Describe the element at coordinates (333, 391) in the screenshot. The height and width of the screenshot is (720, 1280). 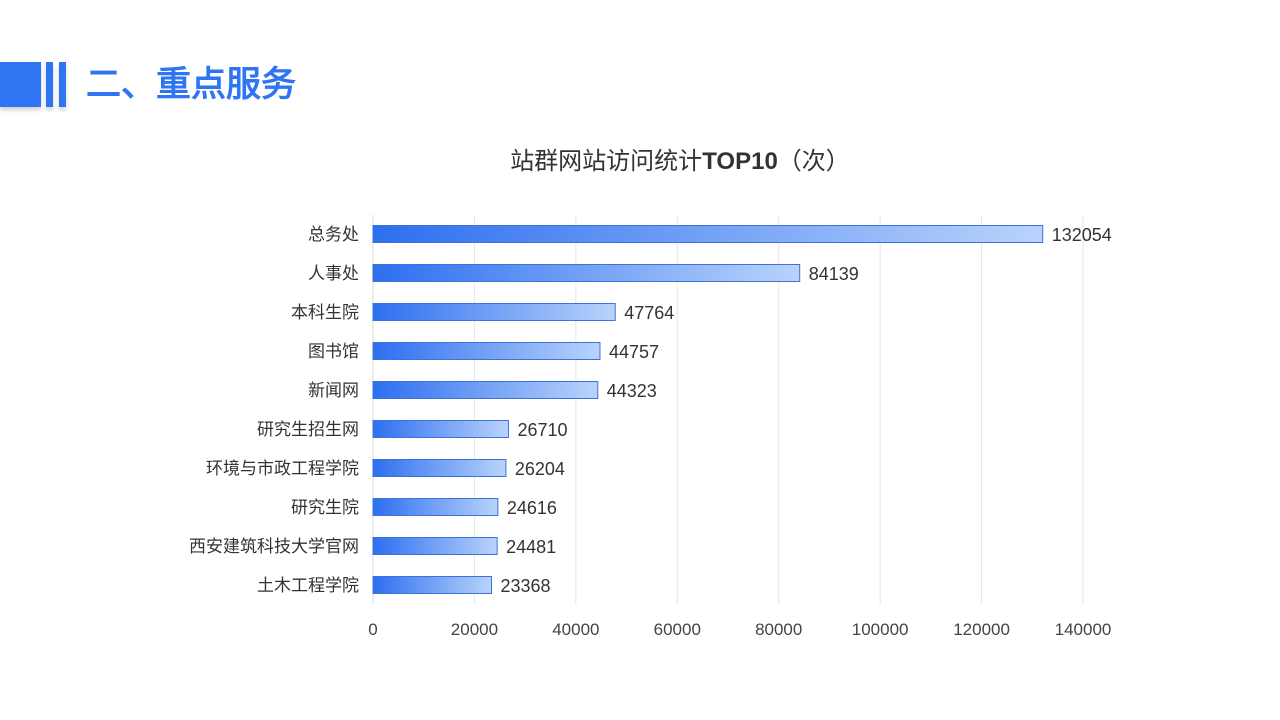
I see `category-label: 新闻网` at that location.